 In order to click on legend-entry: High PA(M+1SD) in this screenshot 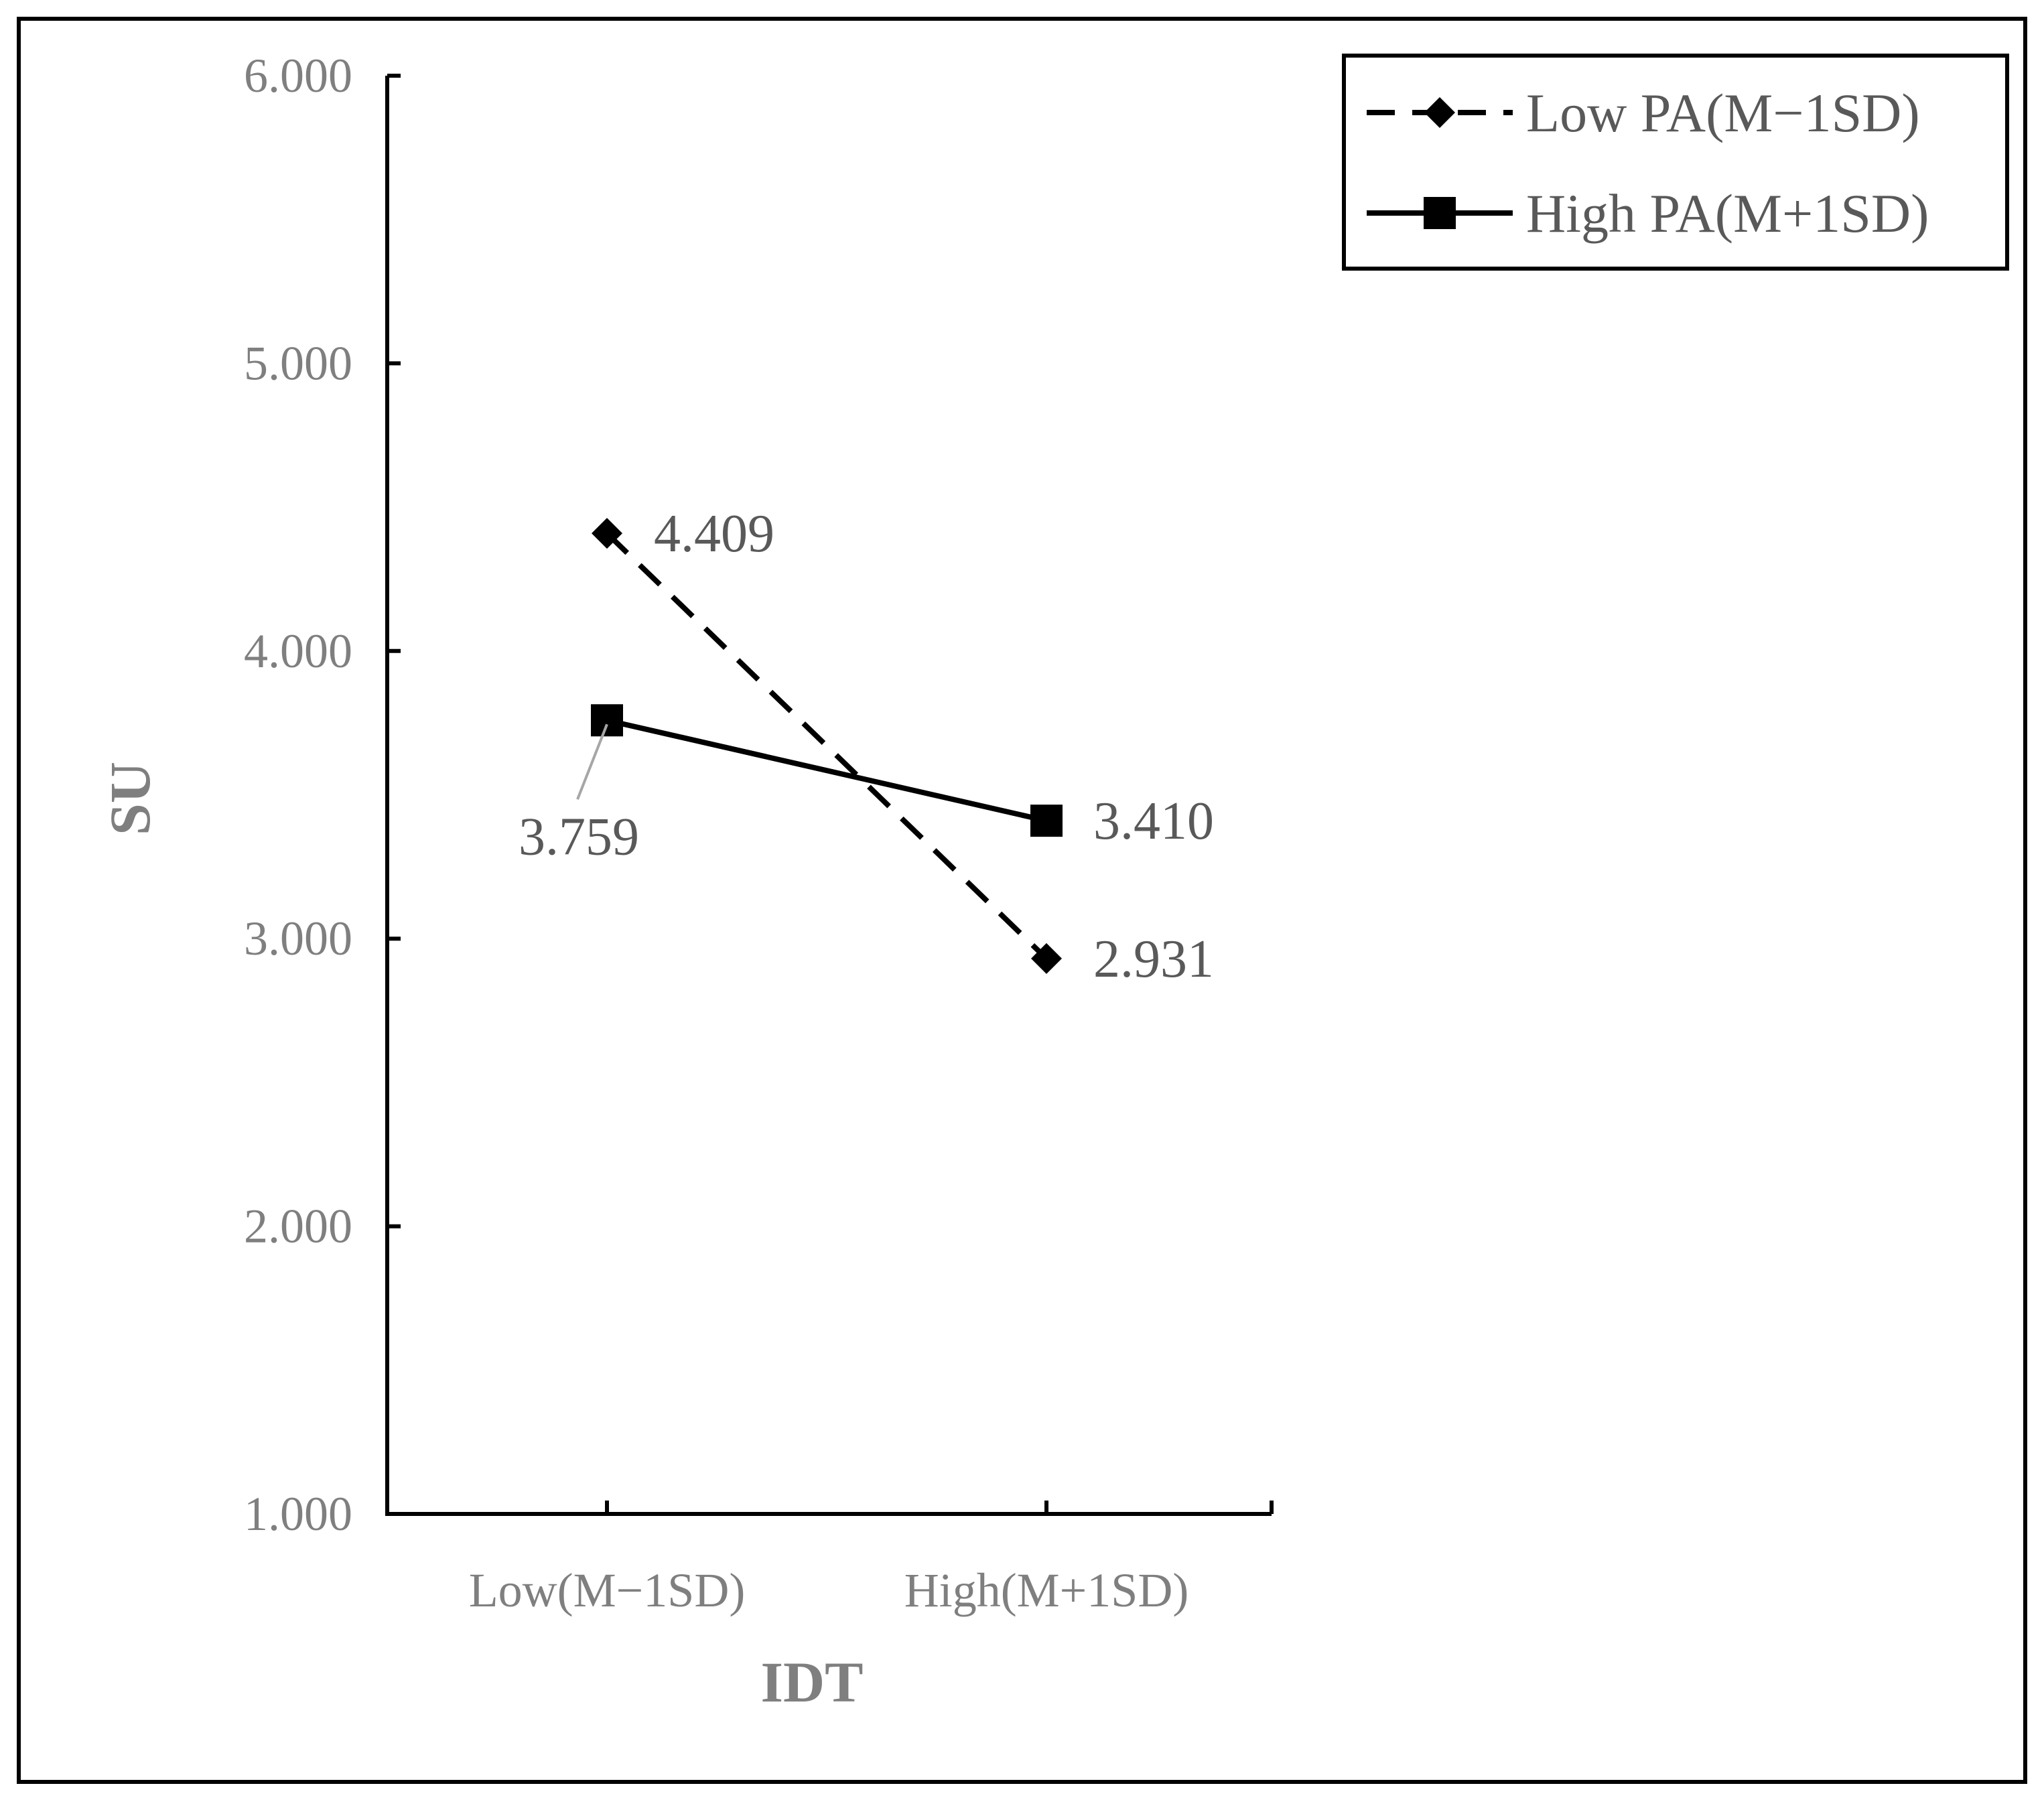, I will do `click(1727, 213)`.